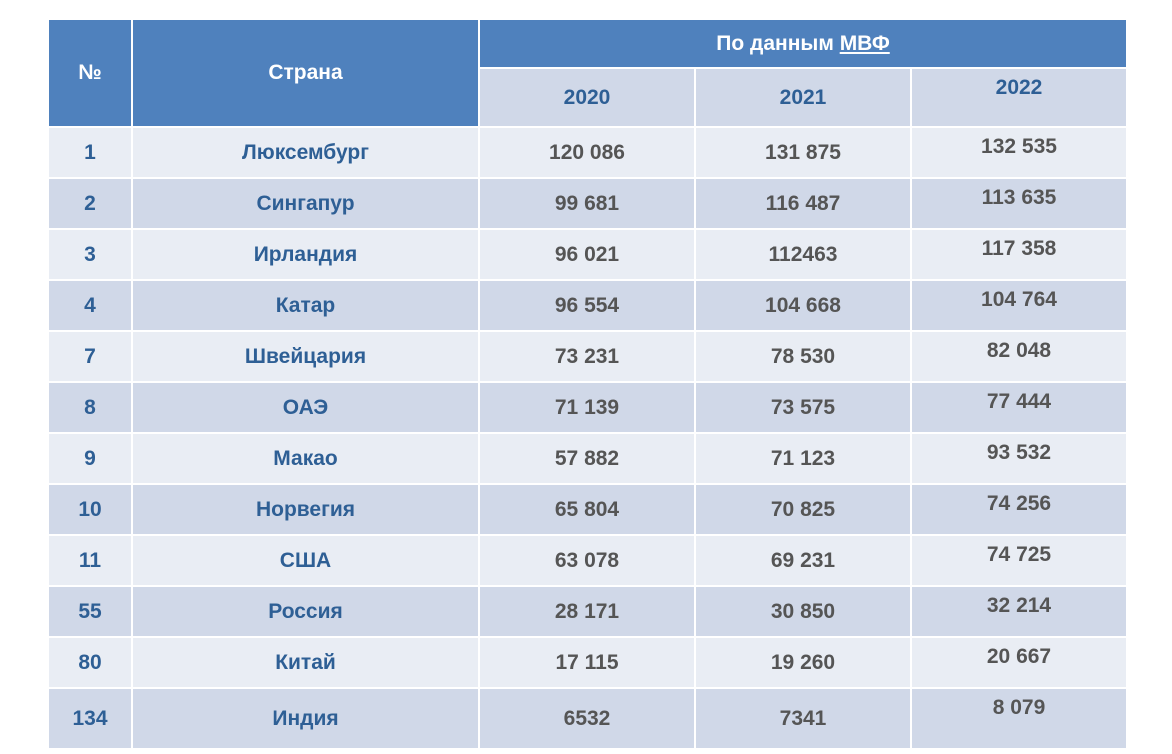 The height and width of the screenshot is (754, 1172). Describe the element at coordinates (1019, 718) in the screenshot. I see `value-2022-cell: 8 079` at that location.